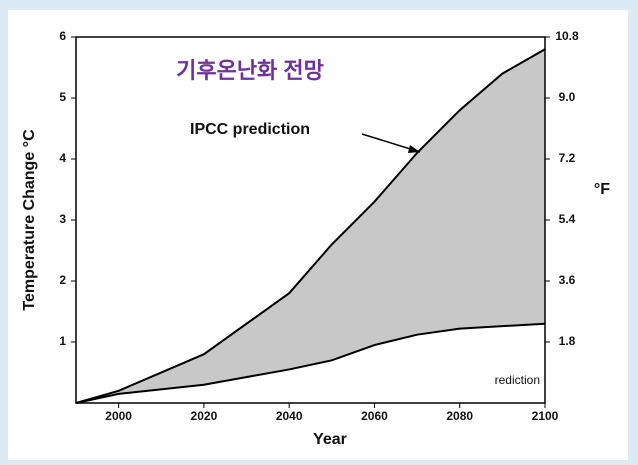 The width and height of the screenshot is (638, 465). Describe the element at coordinates (602, 189) in the screenshot. I see `y2-axis-label: °F` at that location.